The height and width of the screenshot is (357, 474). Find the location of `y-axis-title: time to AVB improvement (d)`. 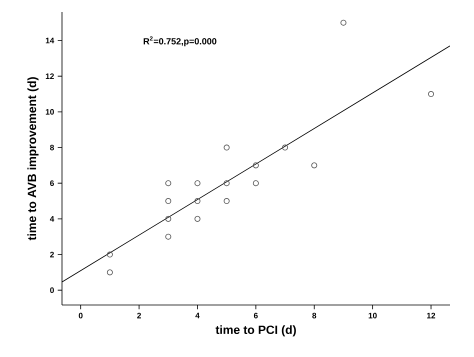

y-axis-title: time to AVB improvement (d) is located at coordinates (33, 158).